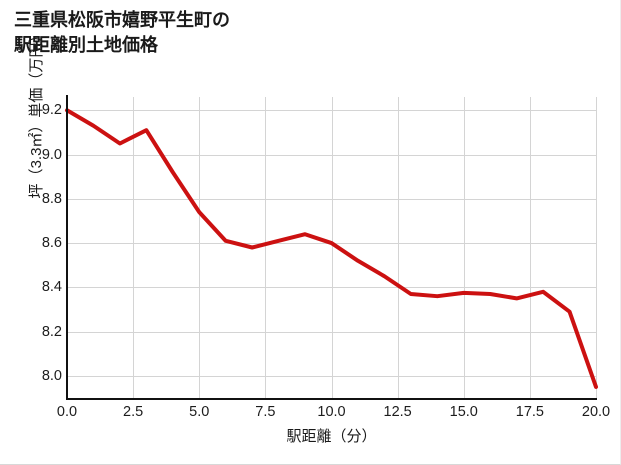  What do you see at coordinates (36, 113) in the screenshot?
I see `y-axis-title: 坪（3.3㎡）単価（万円）` at bounding box center [36, 113].